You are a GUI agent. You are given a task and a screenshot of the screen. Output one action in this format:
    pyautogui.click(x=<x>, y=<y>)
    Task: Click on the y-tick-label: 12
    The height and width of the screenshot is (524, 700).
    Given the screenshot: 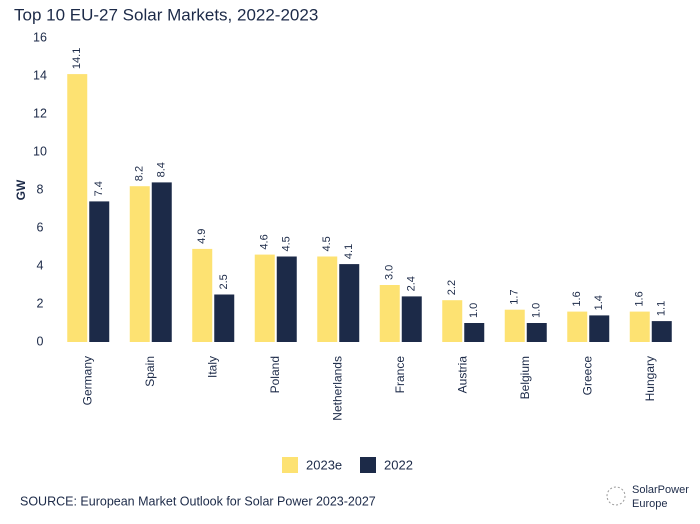 What is the action you would take?
    pyautogui.click(x=40, y=113)
    